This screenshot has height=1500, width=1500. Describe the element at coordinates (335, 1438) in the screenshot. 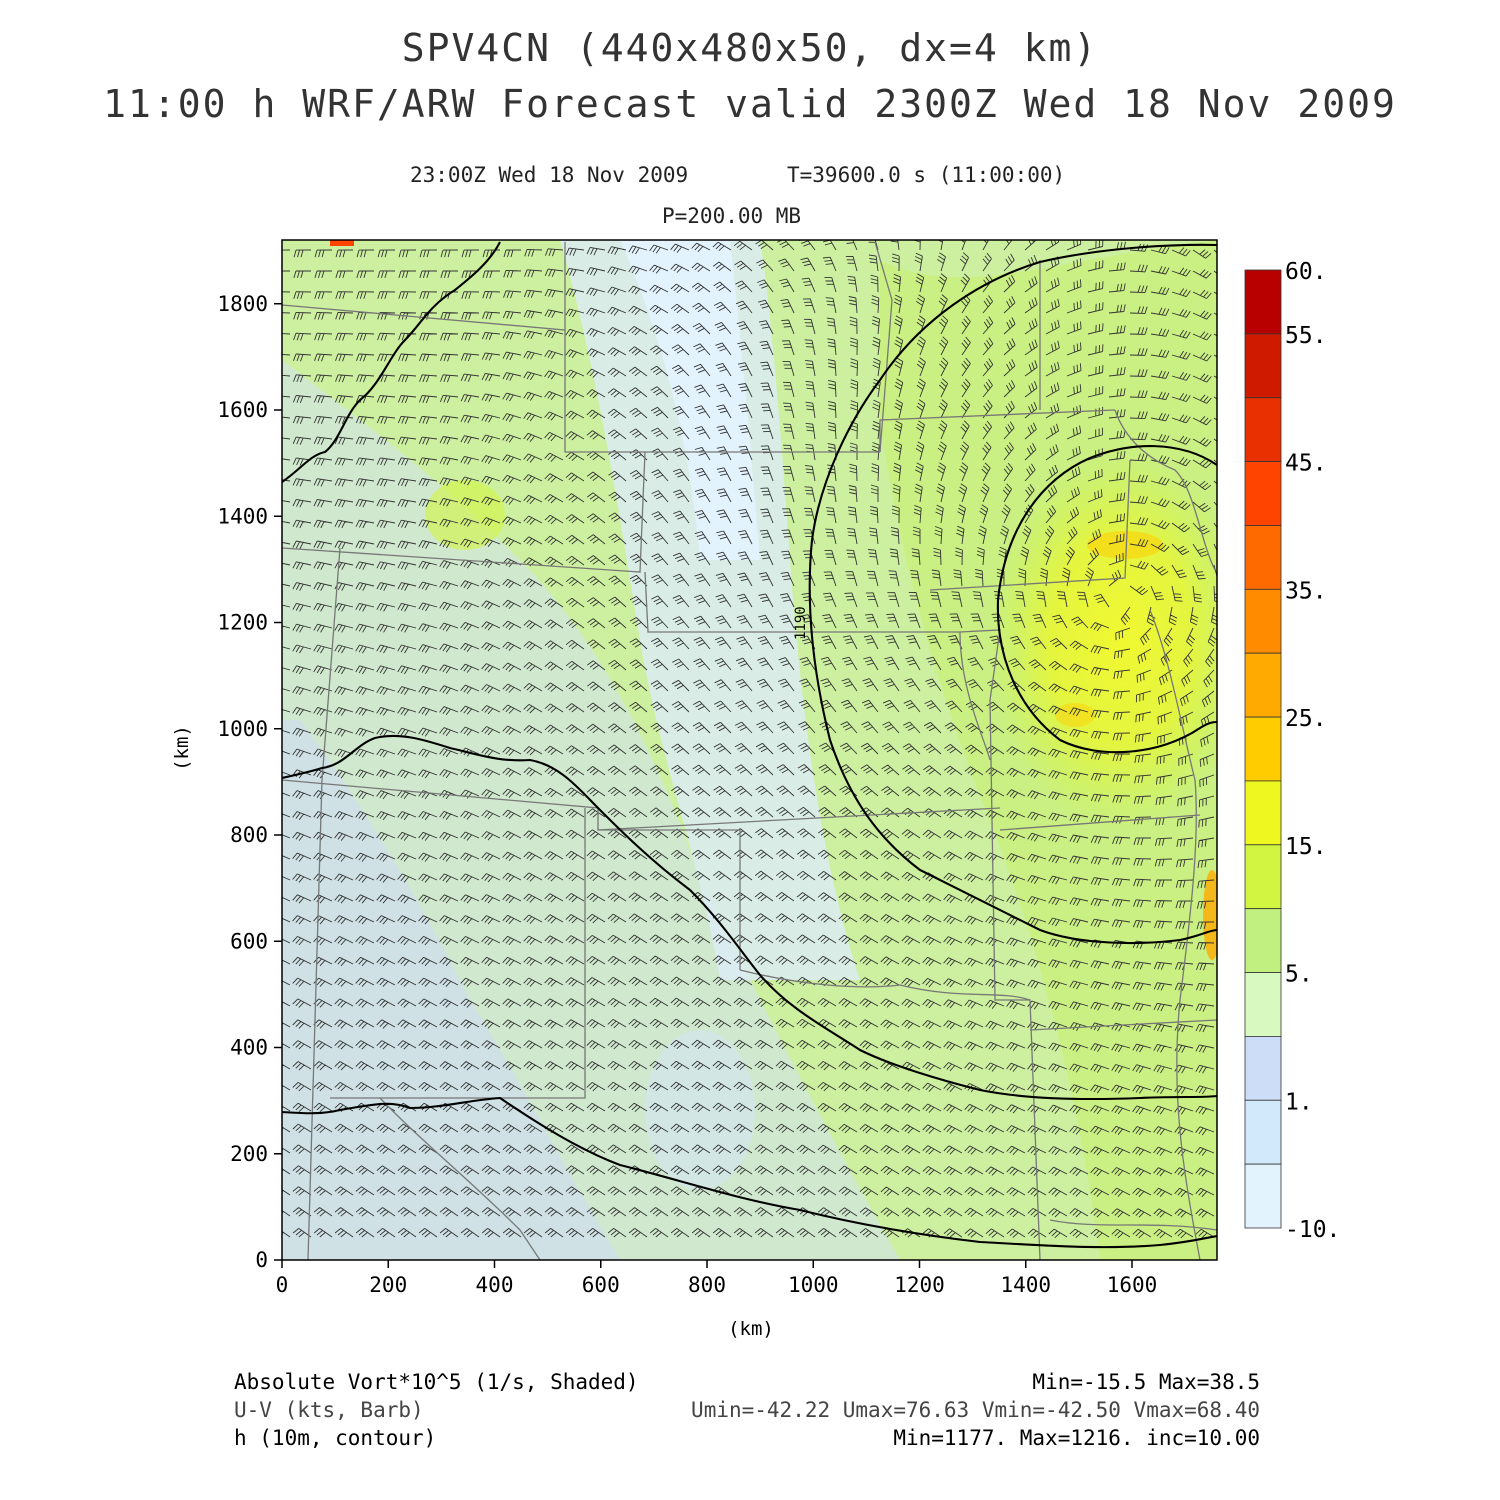

I see `field3-name: h (10m, contour)` at that location.